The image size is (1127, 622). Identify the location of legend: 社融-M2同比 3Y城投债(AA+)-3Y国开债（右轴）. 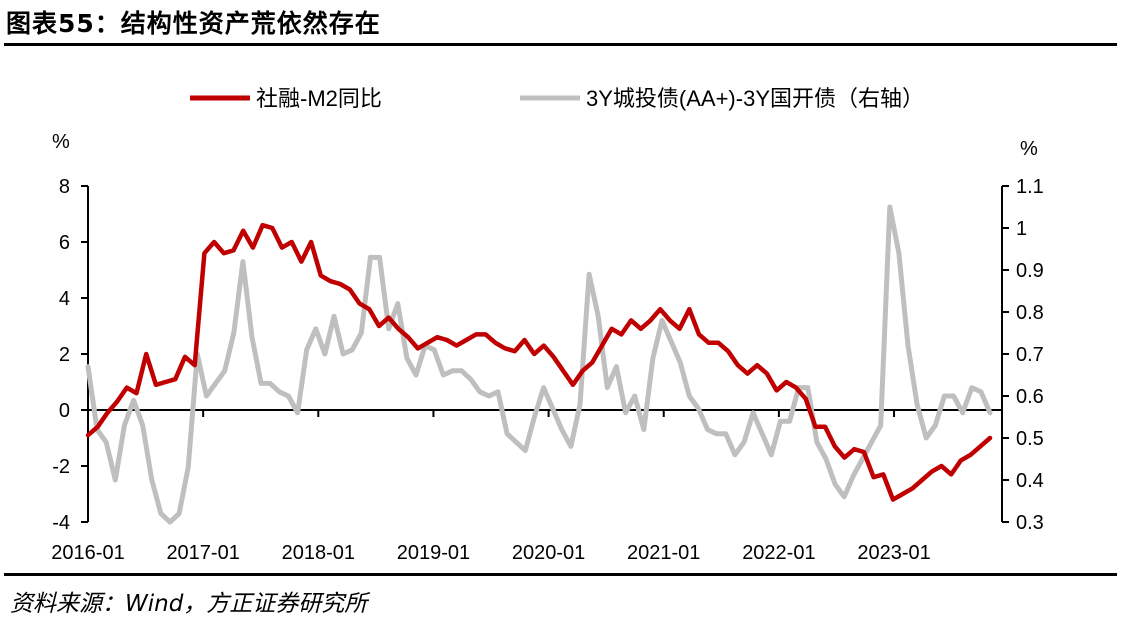
(557, 98).